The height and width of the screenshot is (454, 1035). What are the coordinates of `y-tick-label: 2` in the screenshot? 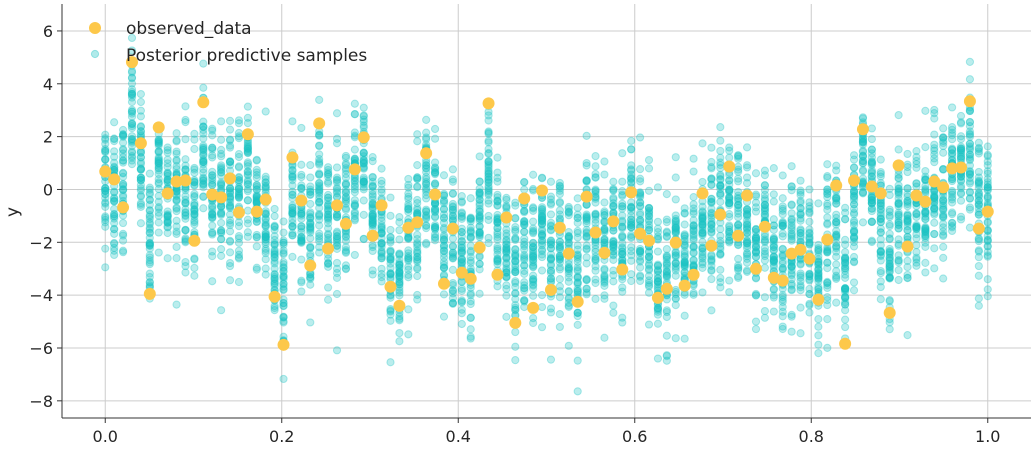 It's located at (48, 137).